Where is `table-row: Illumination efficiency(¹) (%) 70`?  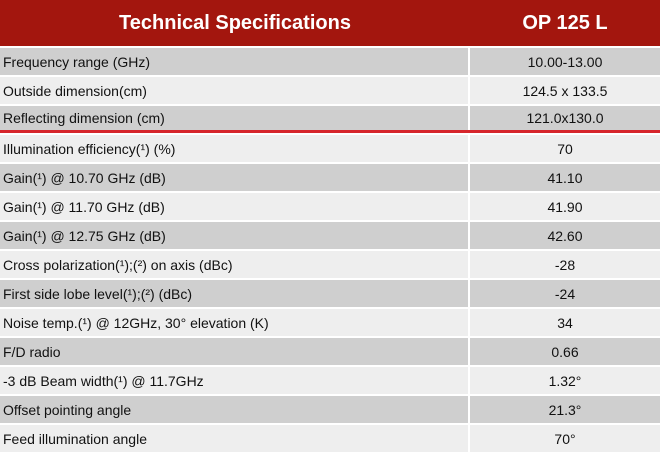
table-row: Illumination efficiency(¹) (%) 70 is located at coordinates (330, 147).